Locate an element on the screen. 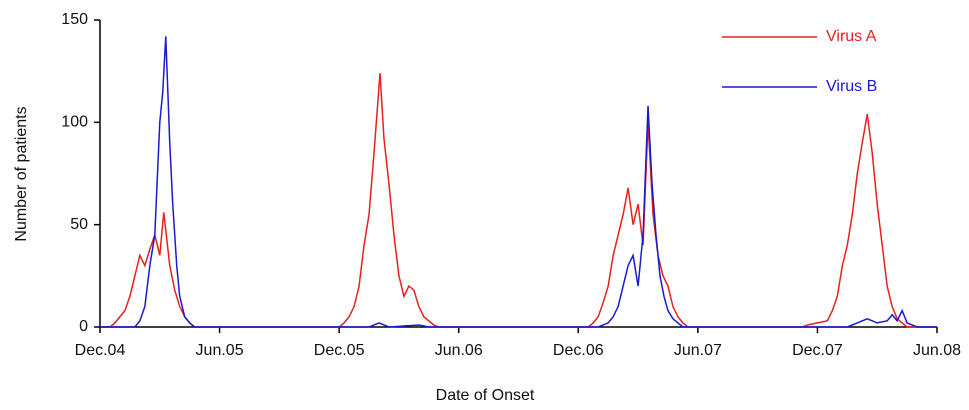 Image resolution: width=969 pixels, height=410 pixels. legend-label: Virus A is located at coordinates (851, 36).